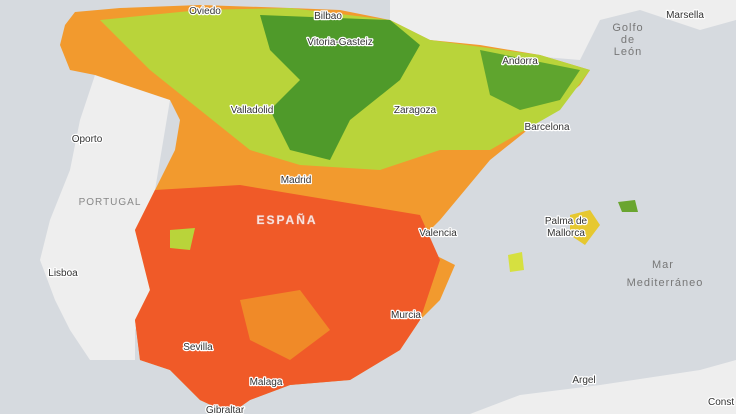  What do you see at coordinates (182, 239) in the screenshot?
I see `green-patch` at bounding box center [182, 239].